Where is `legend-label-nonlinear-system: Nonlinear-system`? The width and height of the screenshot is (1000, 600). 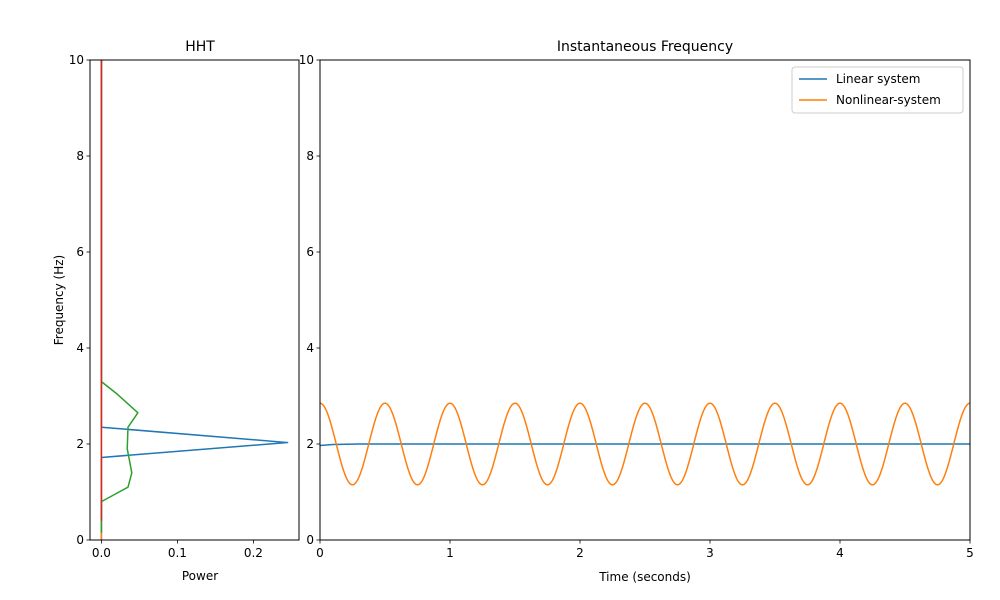
legend-label-nonlinear-system: Nonlinear-system is located at coordinates (888, 100).